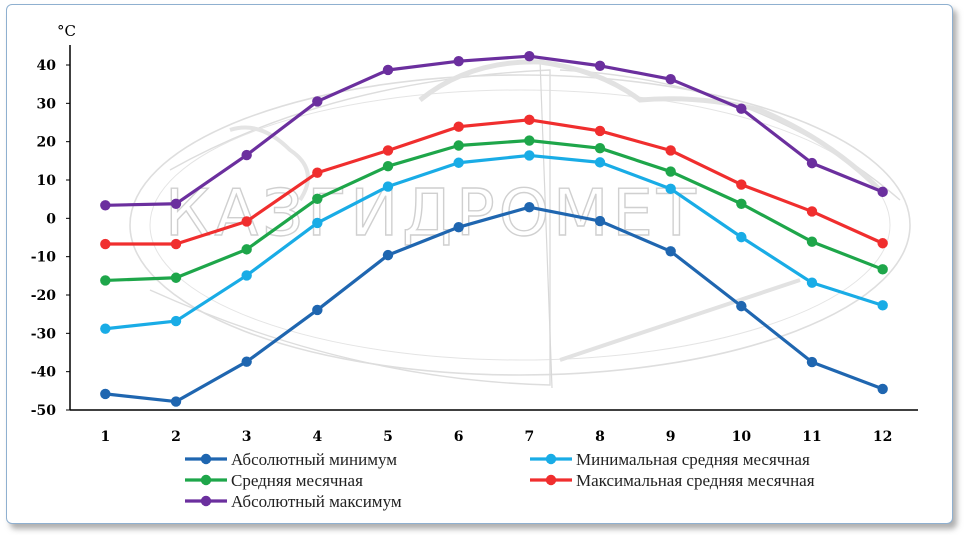 This screenshot has height=535, width=967. I want to click on x-tick-label: 11, so click(811, 437).